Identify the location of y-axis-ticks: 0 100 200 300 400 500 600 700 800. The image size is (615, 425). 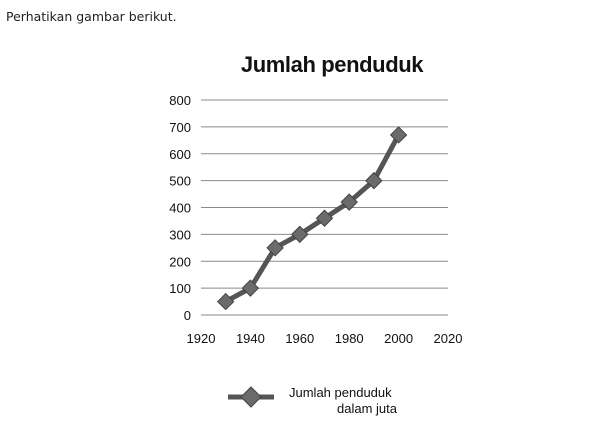
(180, 208).